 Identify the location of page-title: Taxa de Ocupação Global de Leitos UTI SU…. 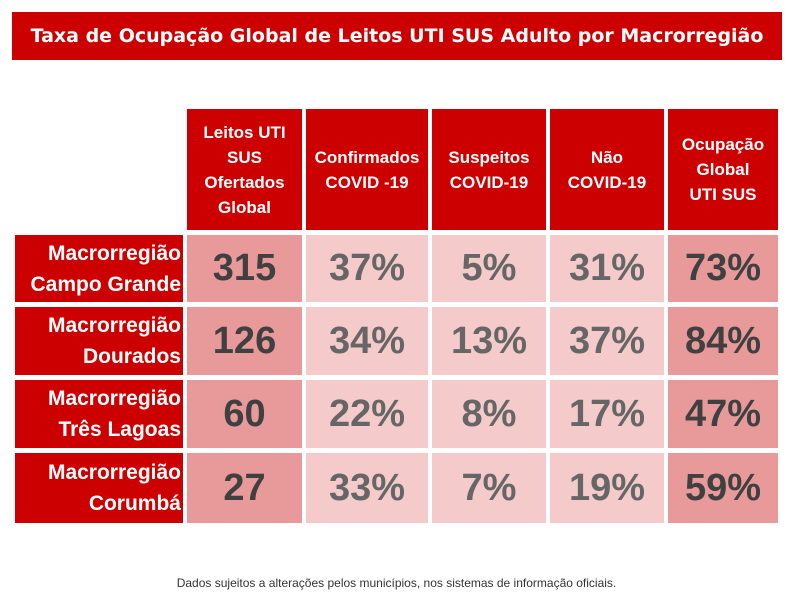
(397, 36).